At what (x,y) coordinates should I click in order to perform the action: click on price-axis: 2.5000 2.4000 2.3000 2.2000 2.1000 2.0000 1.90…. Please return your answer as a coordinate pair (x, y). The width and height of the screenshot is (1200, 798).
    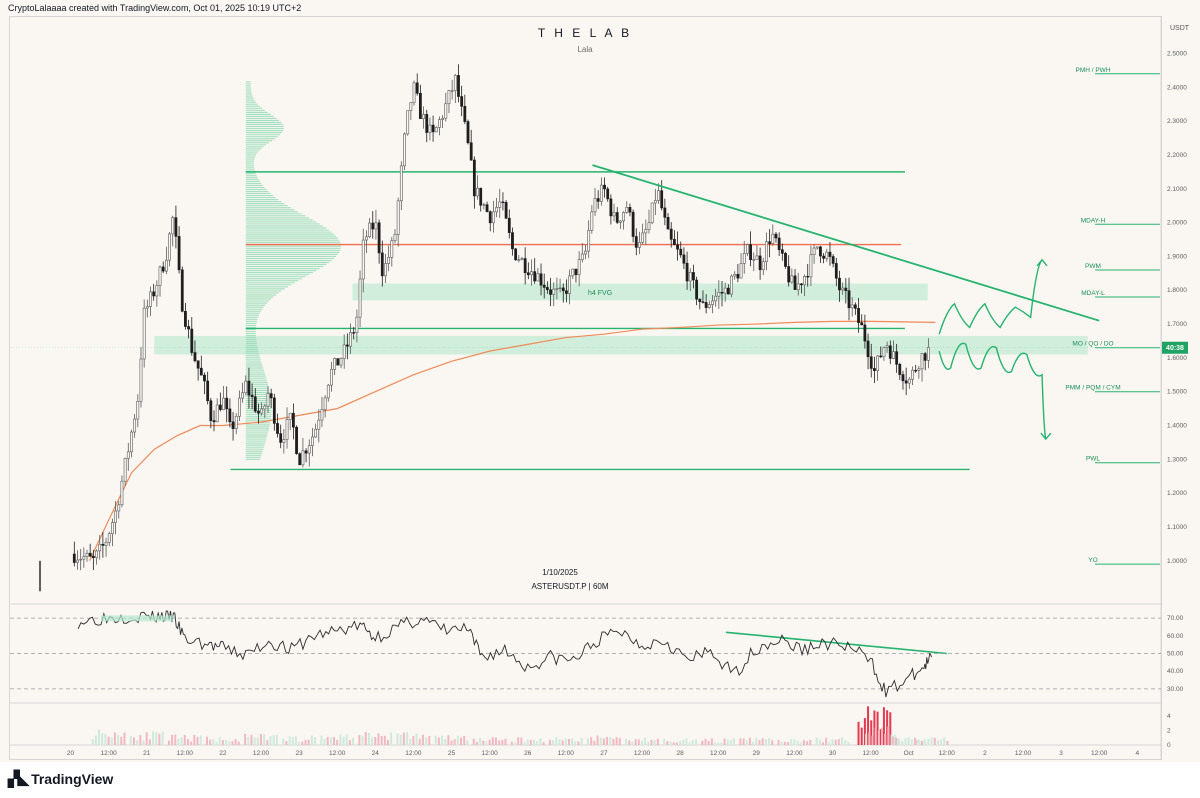
    Looking at the image, I should click on (1177, 308).